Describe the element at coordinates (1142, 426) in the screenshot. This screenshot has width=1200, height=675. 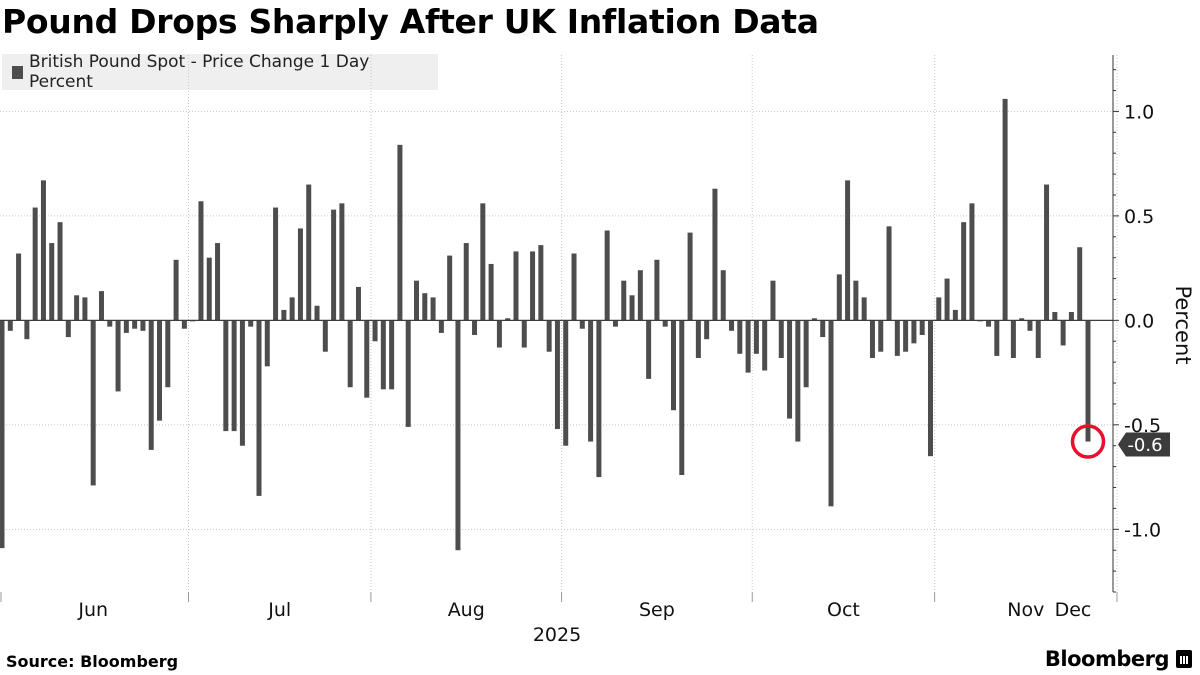
I see `y-tick-label: -0.5` at that location.